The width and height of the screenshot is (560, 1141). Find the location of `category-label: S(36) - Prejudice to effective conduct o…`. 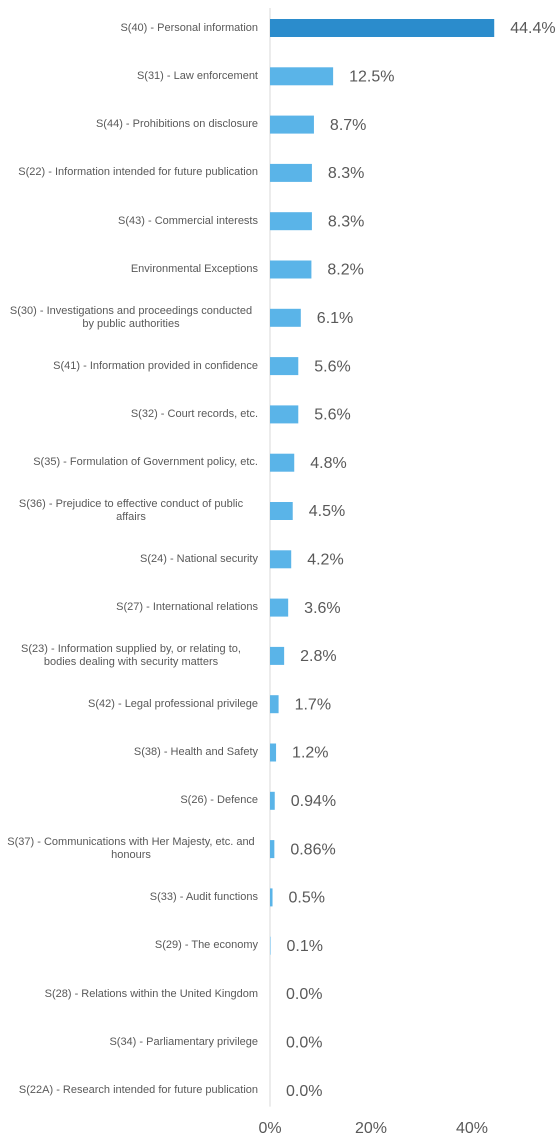

category-label: S(36) - Prejudice to effective conduct o… is located at coordinates (131, 511).